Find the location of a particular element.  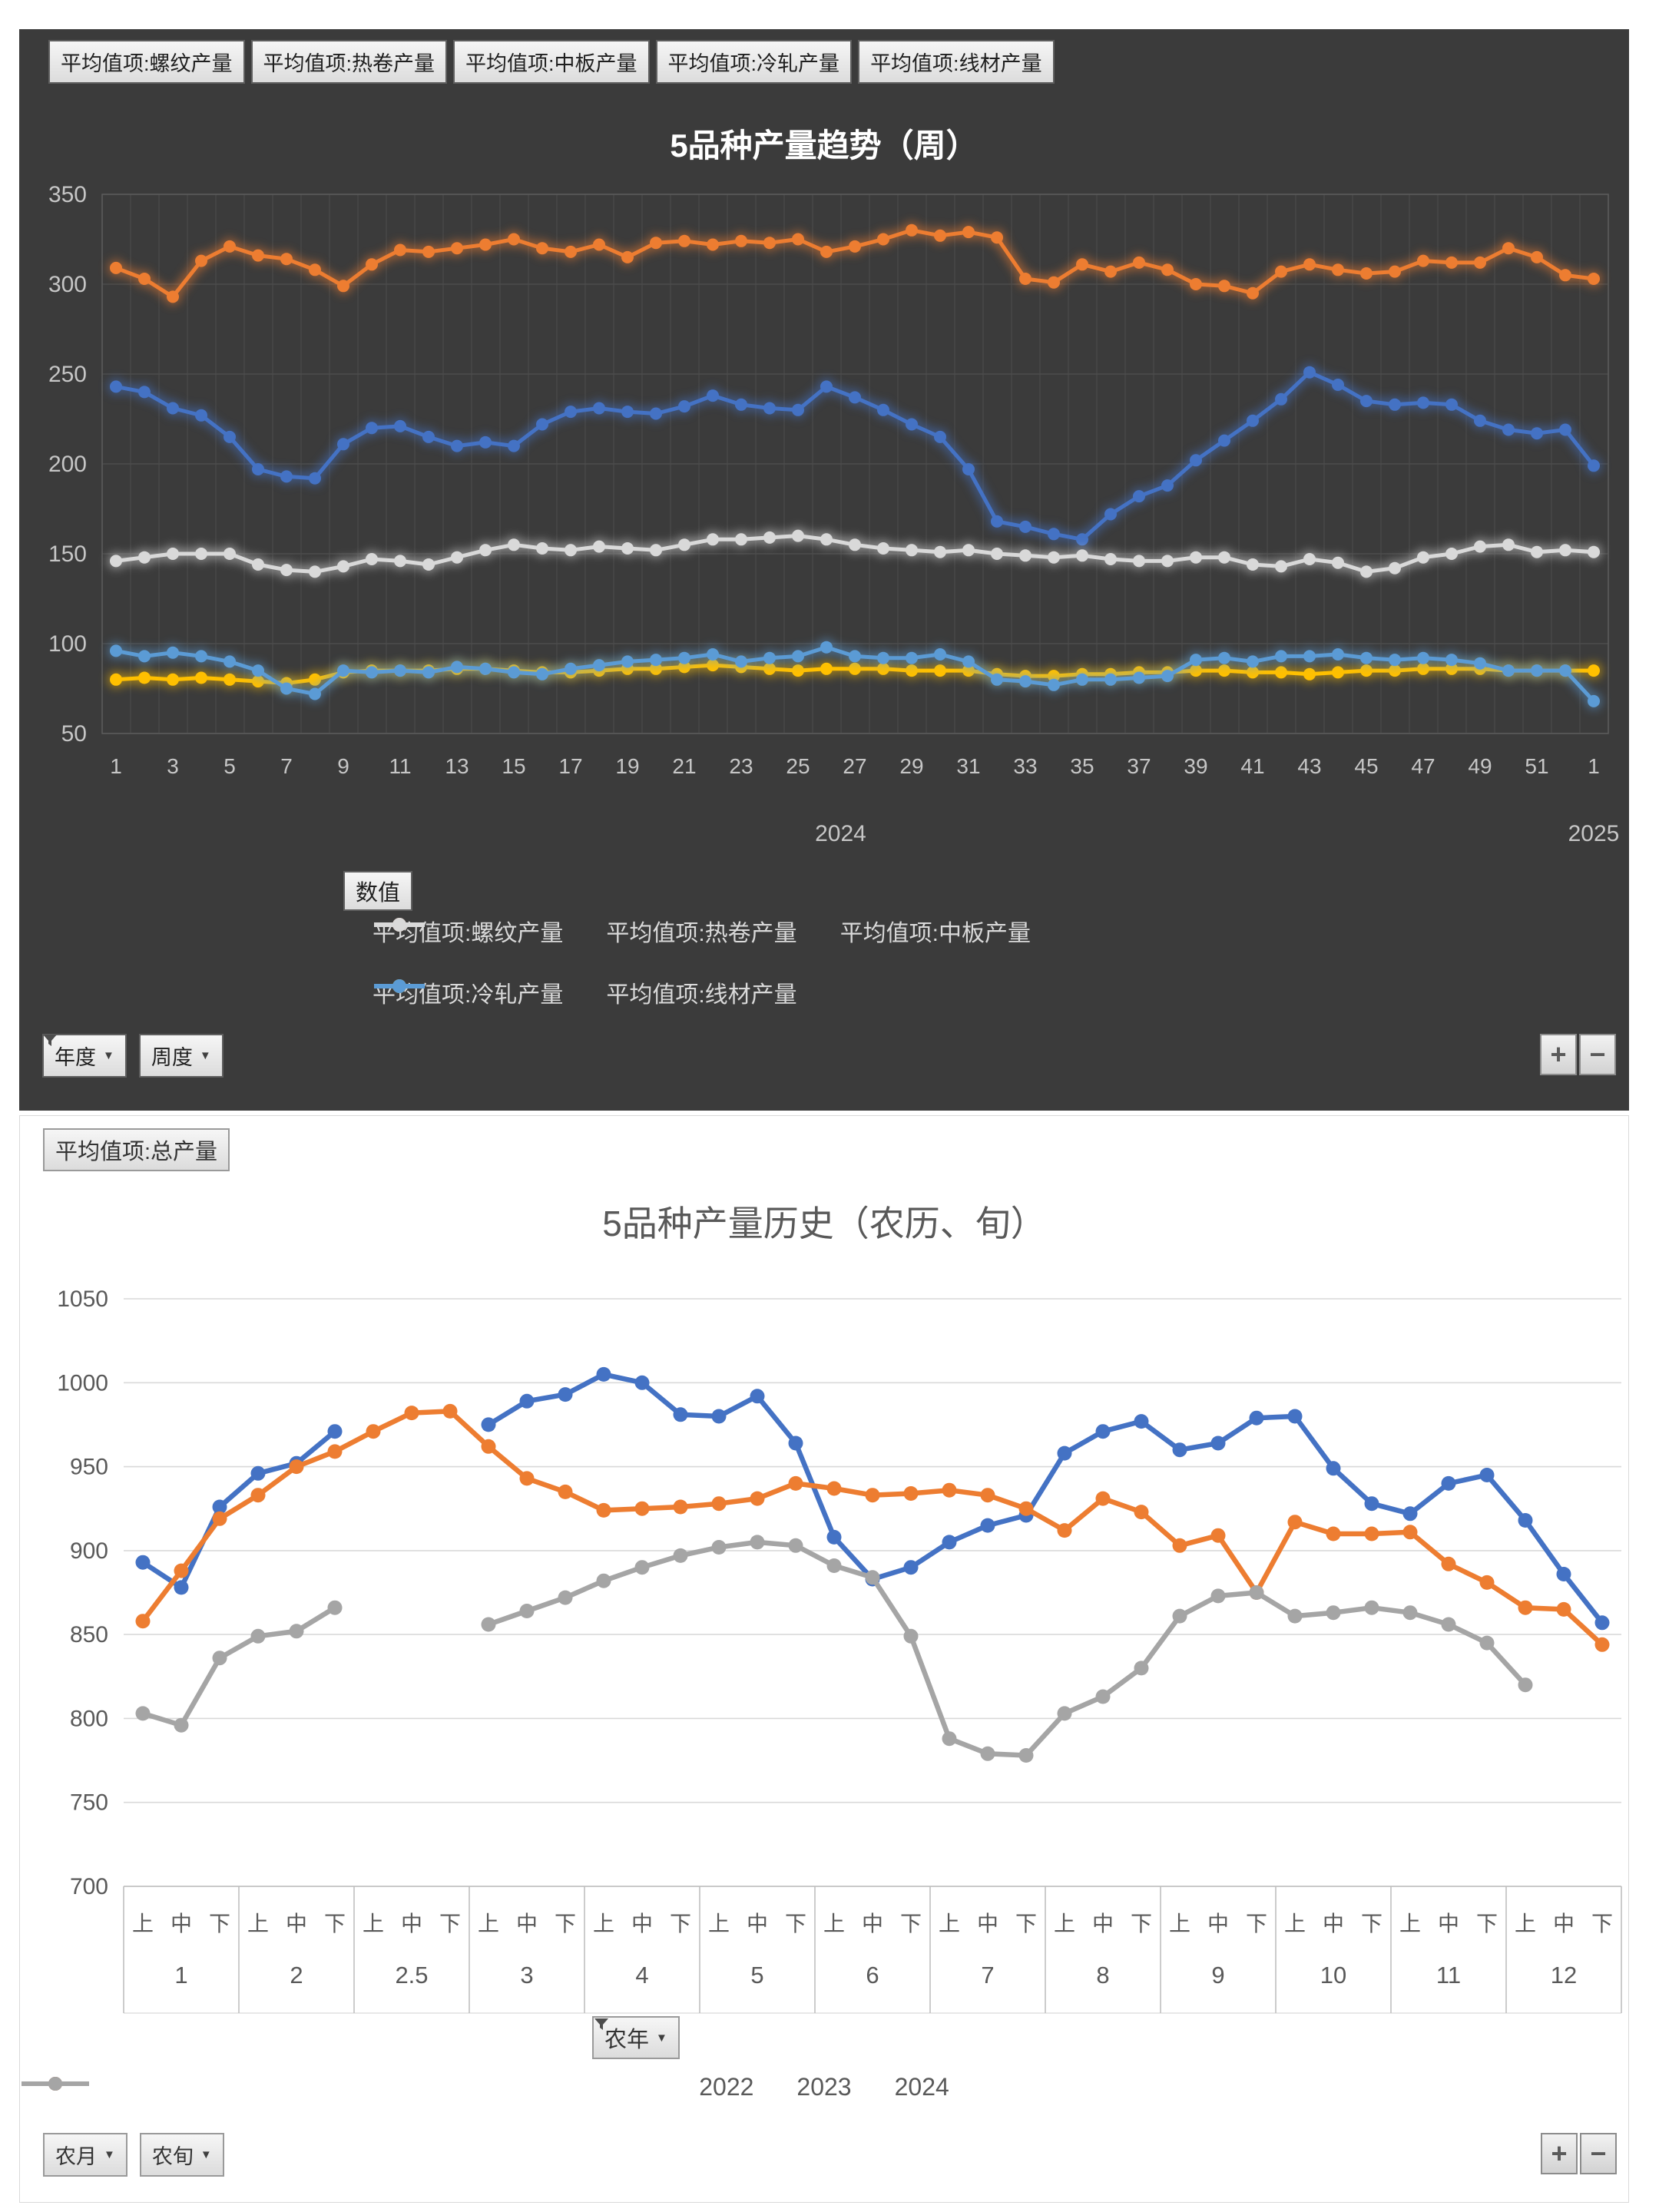

svg-text: 19 is located at coordinates (627, 766).